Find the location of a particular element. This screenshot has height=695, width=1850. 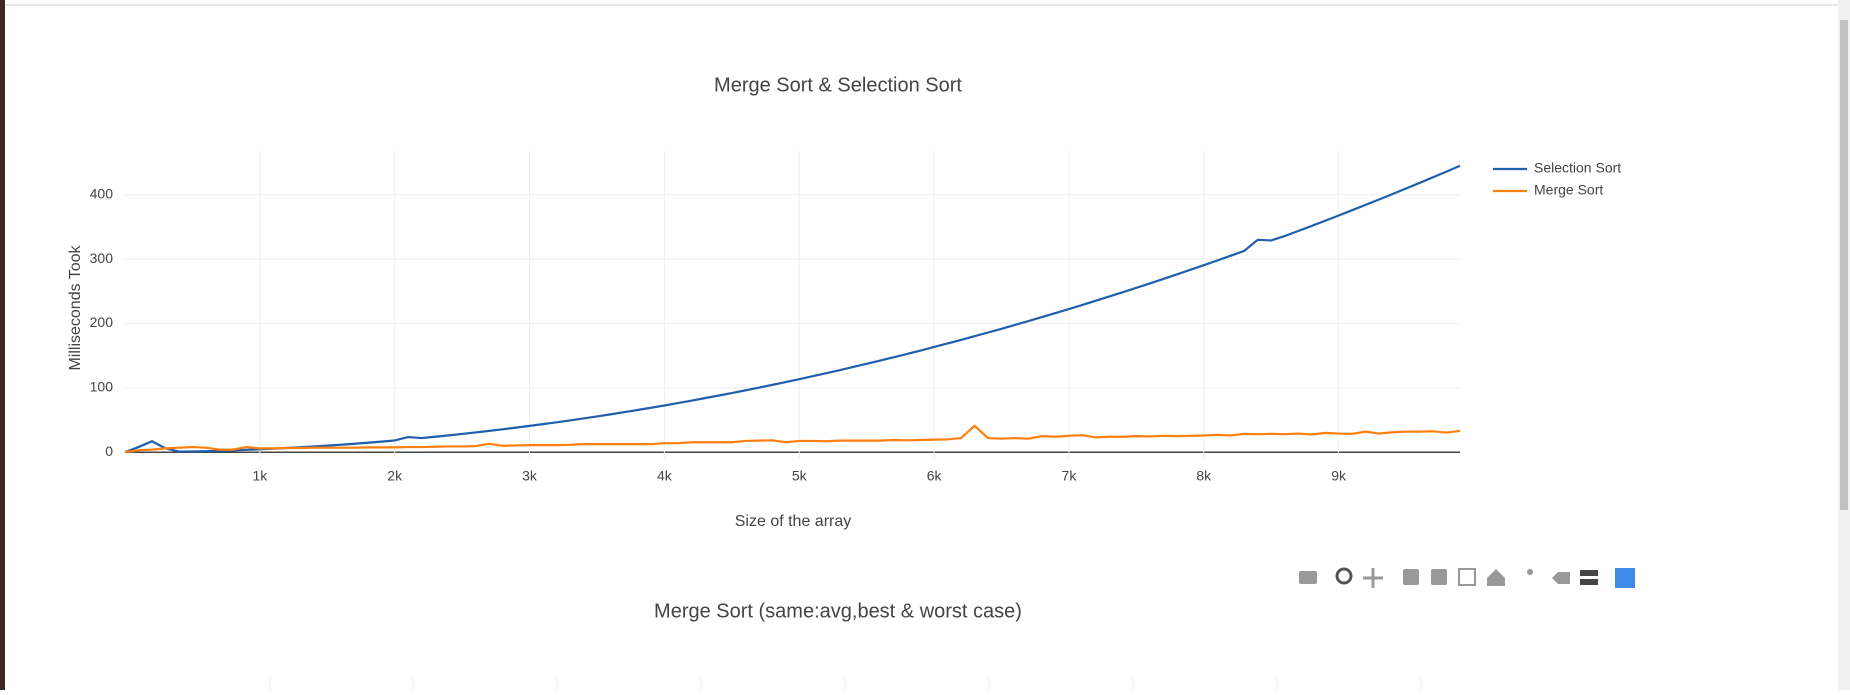

x-tick-label: 8k is located at coordinates (1204, 476).